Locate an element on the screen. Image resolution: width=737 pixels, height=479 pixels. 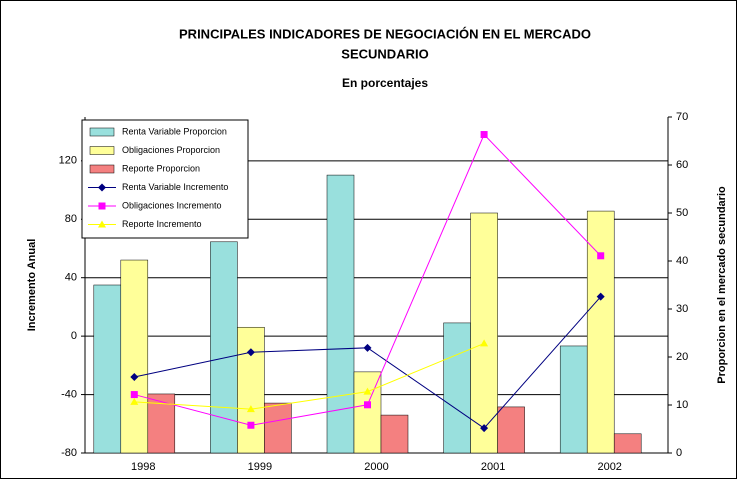
chart-title: SECUNDARIO is located at coordinates (384, 53).